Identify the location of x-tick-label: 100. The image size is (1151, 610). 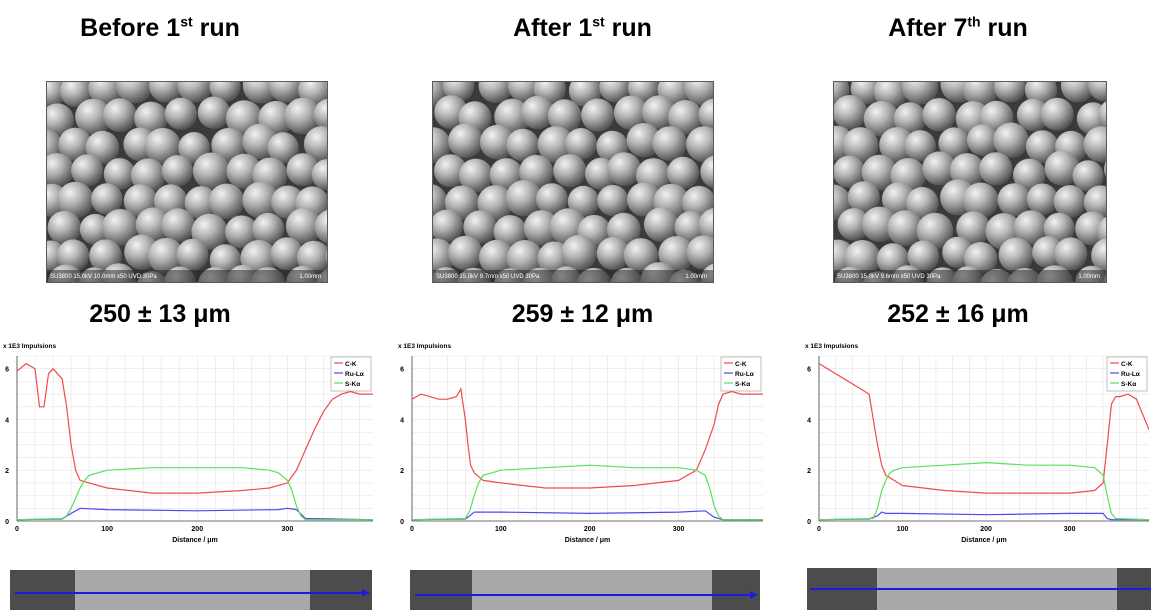
(501, 529).